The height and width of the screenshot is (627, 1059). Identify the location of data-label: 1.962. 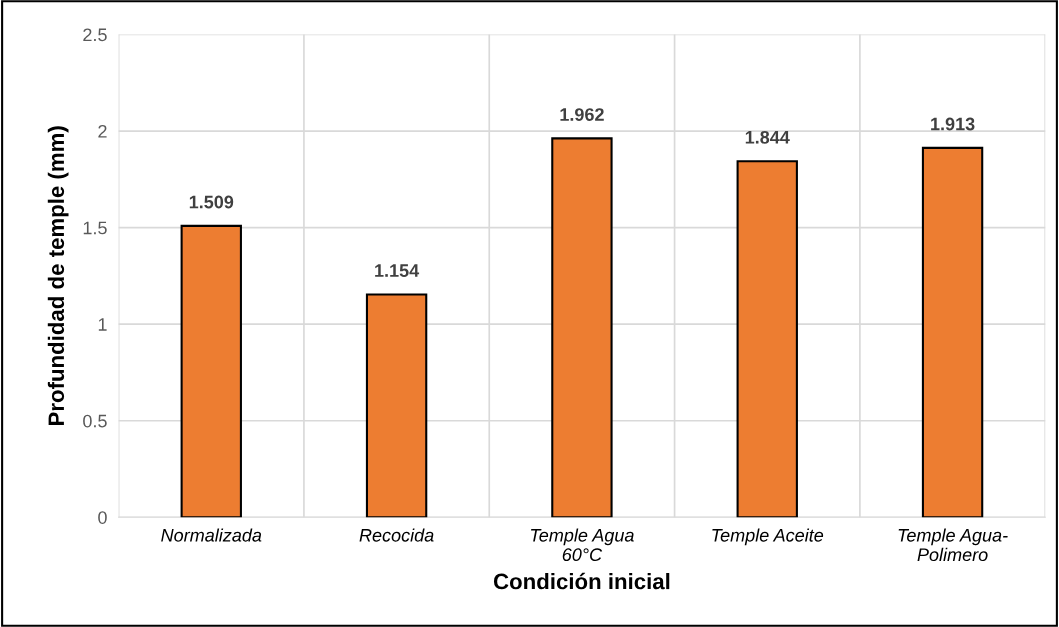
(582, 114).